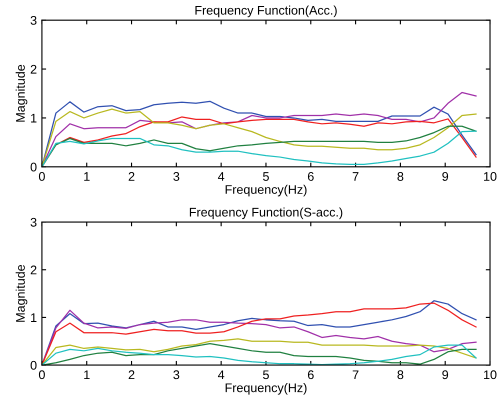 The height and width of the screenshot is (403, 499). What do you see at coordinates (259, 352) in the screenshot?
I see `line-series` at bounding box center [259, 352].